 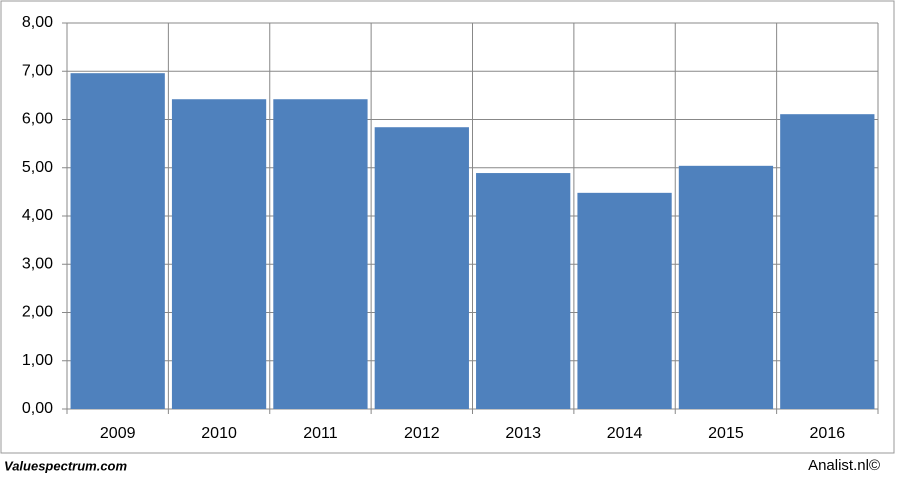 I want to click on y-tick-label: 1,00, so click(x=37, y=360).